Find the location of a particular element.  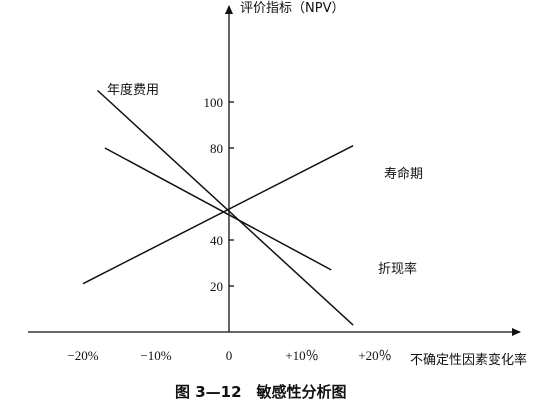

y-tick-label: 20 is located at coordinates (216, 286).